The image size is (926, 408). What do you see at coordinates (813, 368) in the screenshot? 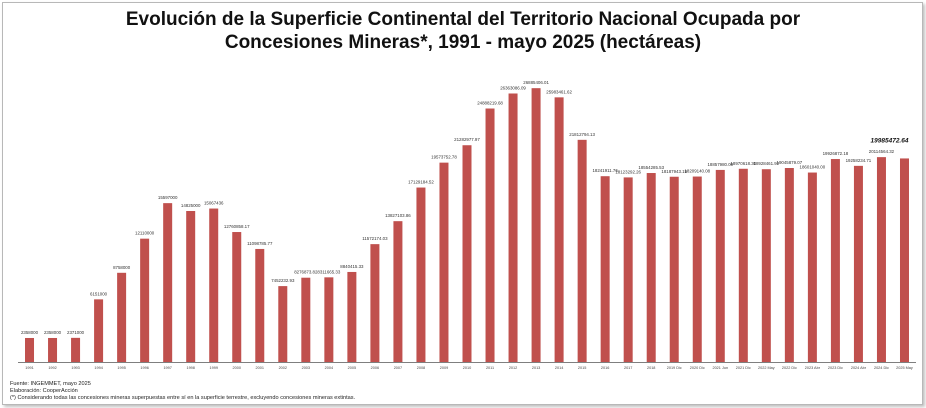
I see `x-tick-label: 2023 Abr` at bounding box center [813, 368].